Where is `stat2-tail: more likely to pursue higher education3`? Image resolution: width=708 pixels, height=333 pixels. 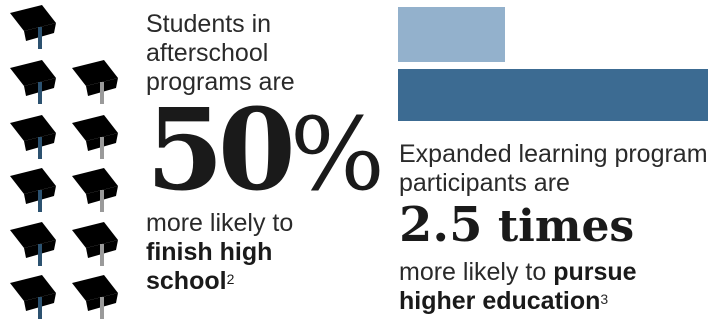
stat2-tail: more likely to pursue higher education3 is located at coordinates (553, 287).